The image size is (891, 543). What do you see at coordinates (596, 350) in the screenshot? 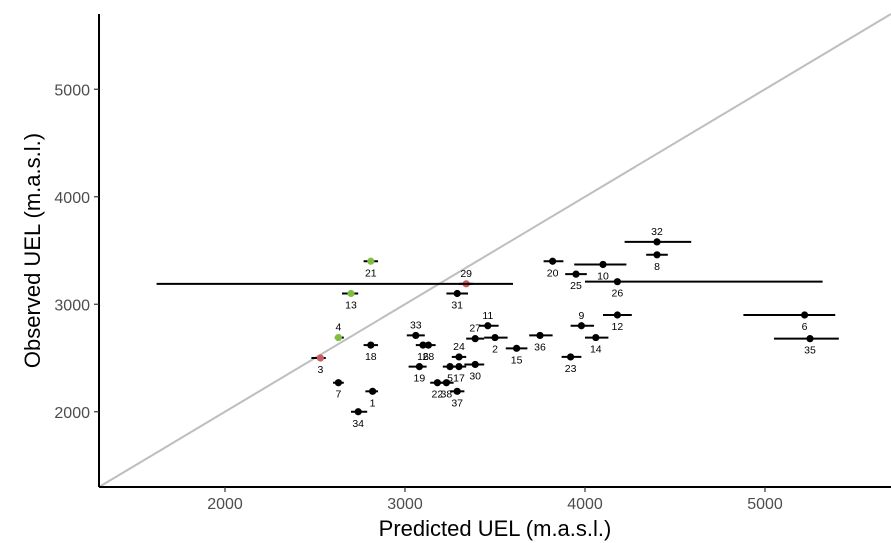
I see `point-label: 14` at bounding box center [596, 350].